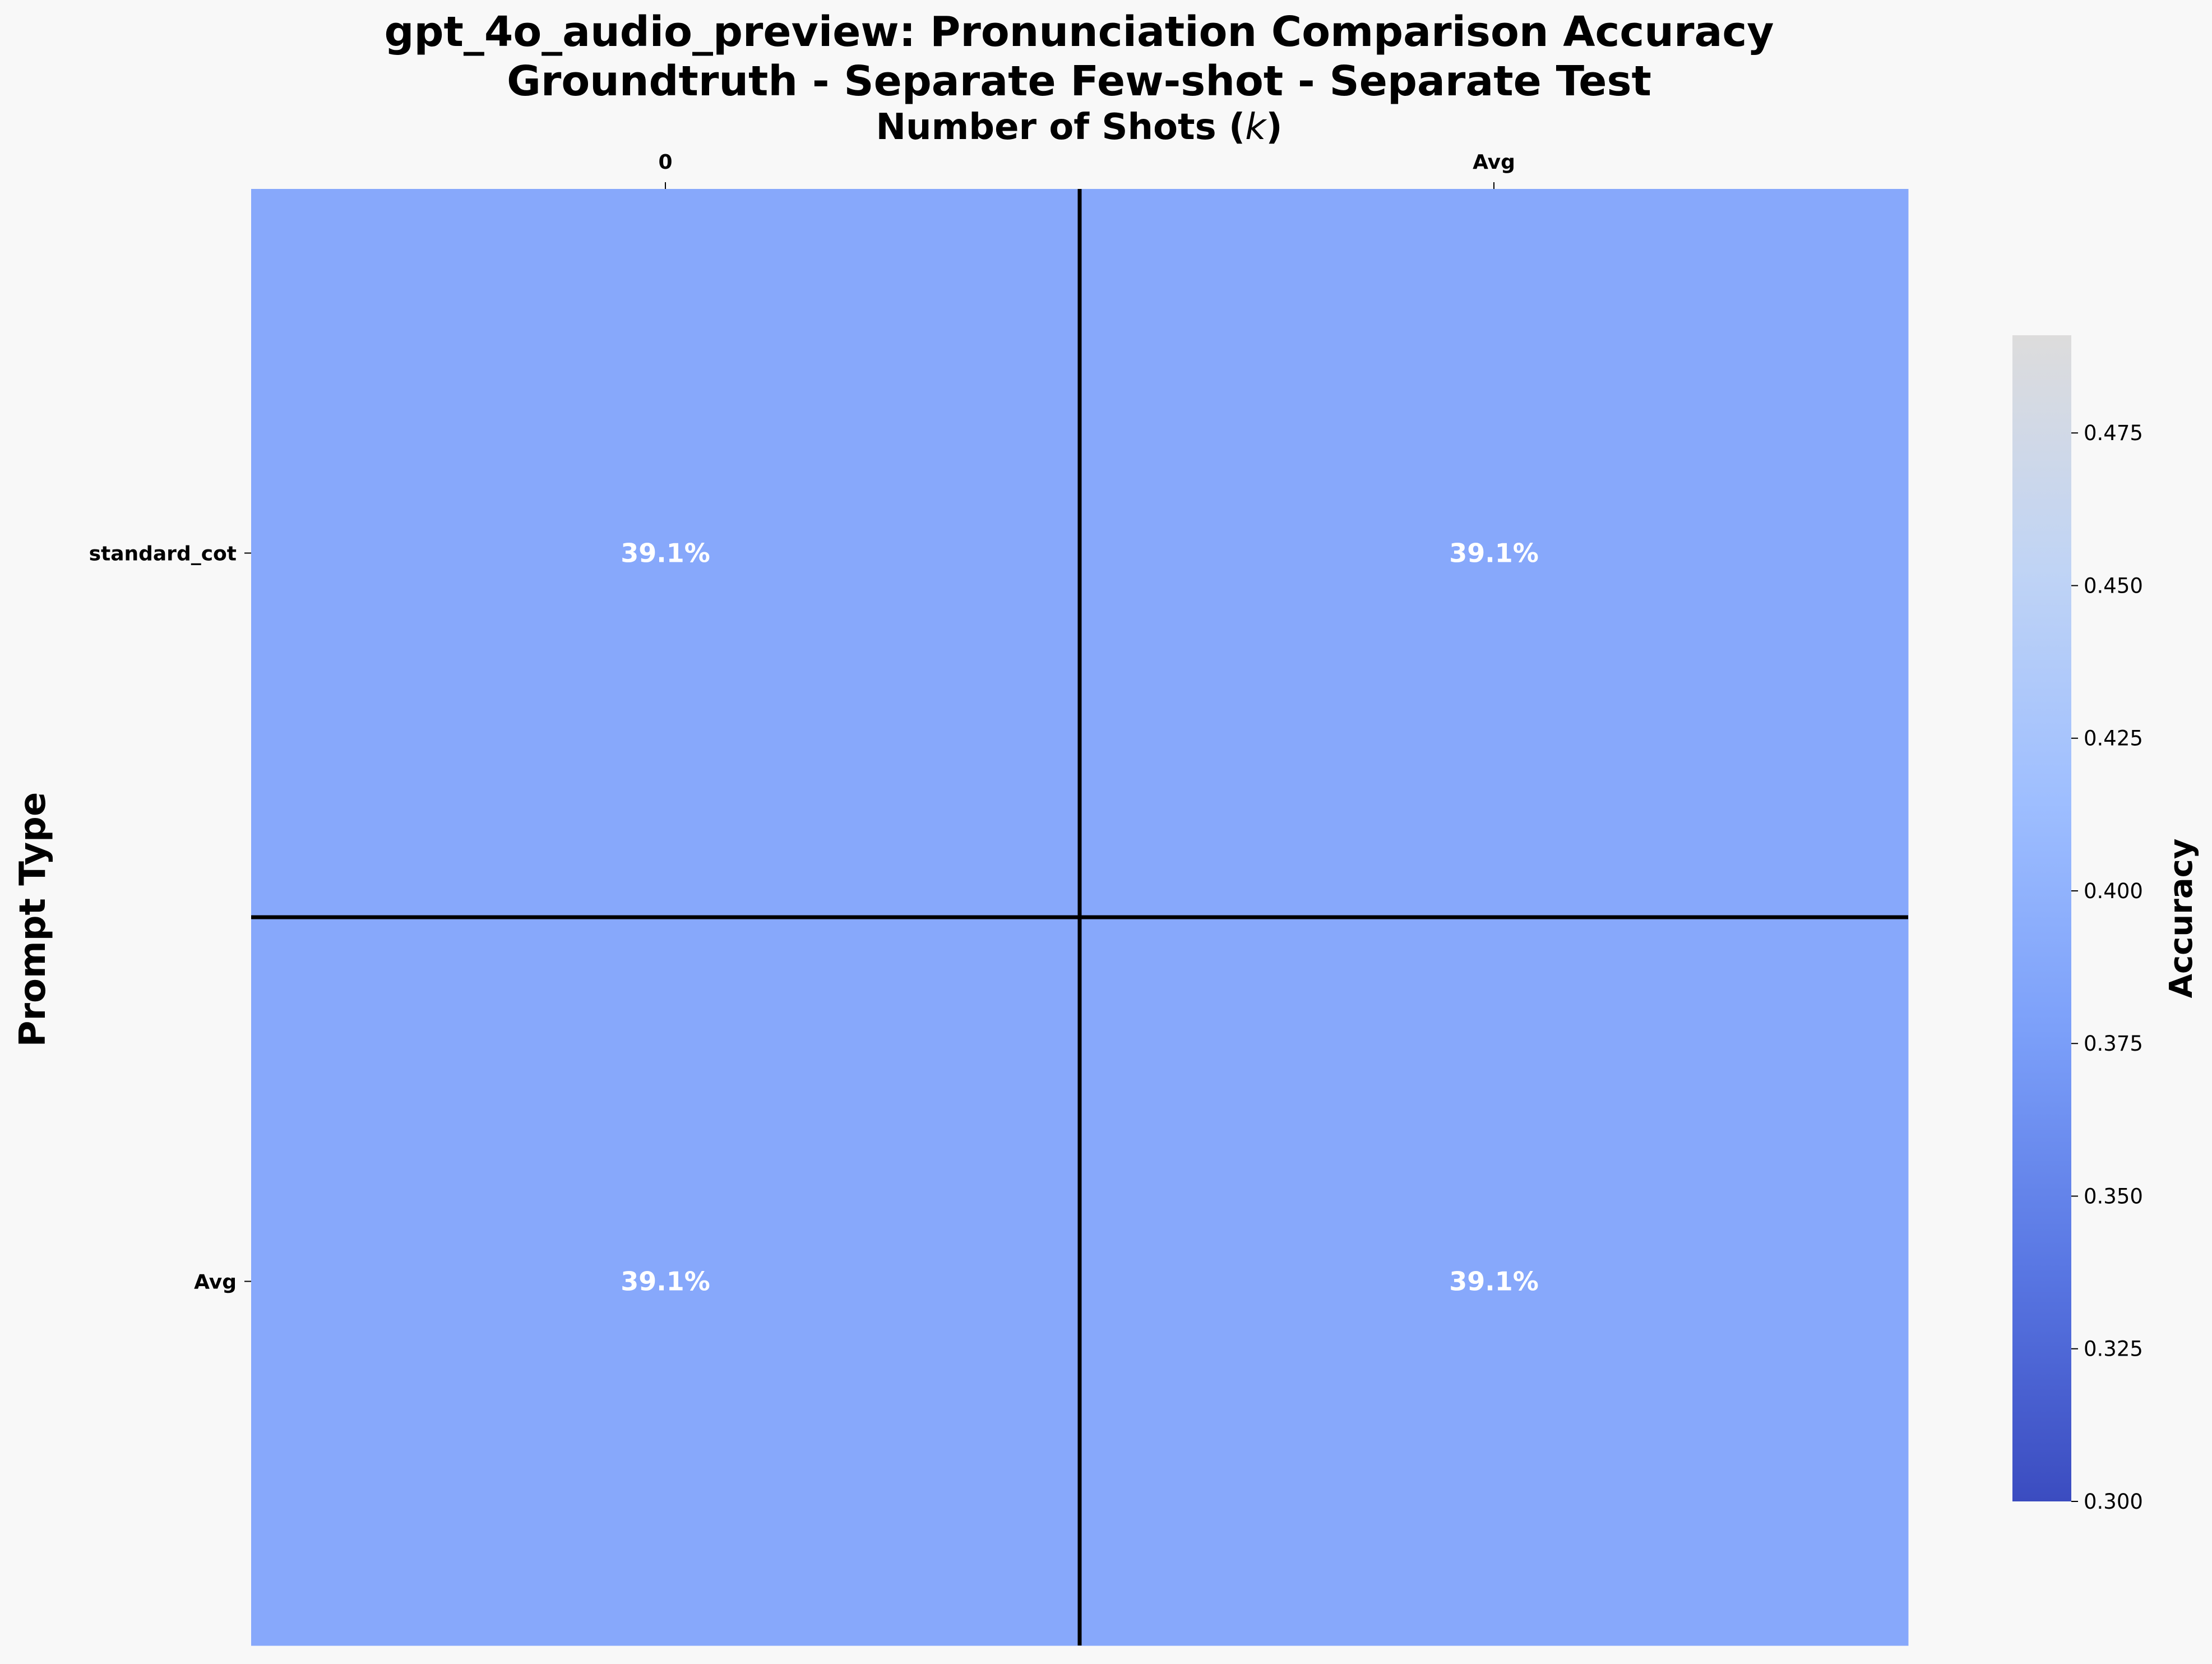  Describe the element at coordinates (2042, 918) in the screenshot. I see `colorbar-gradient` at that location.